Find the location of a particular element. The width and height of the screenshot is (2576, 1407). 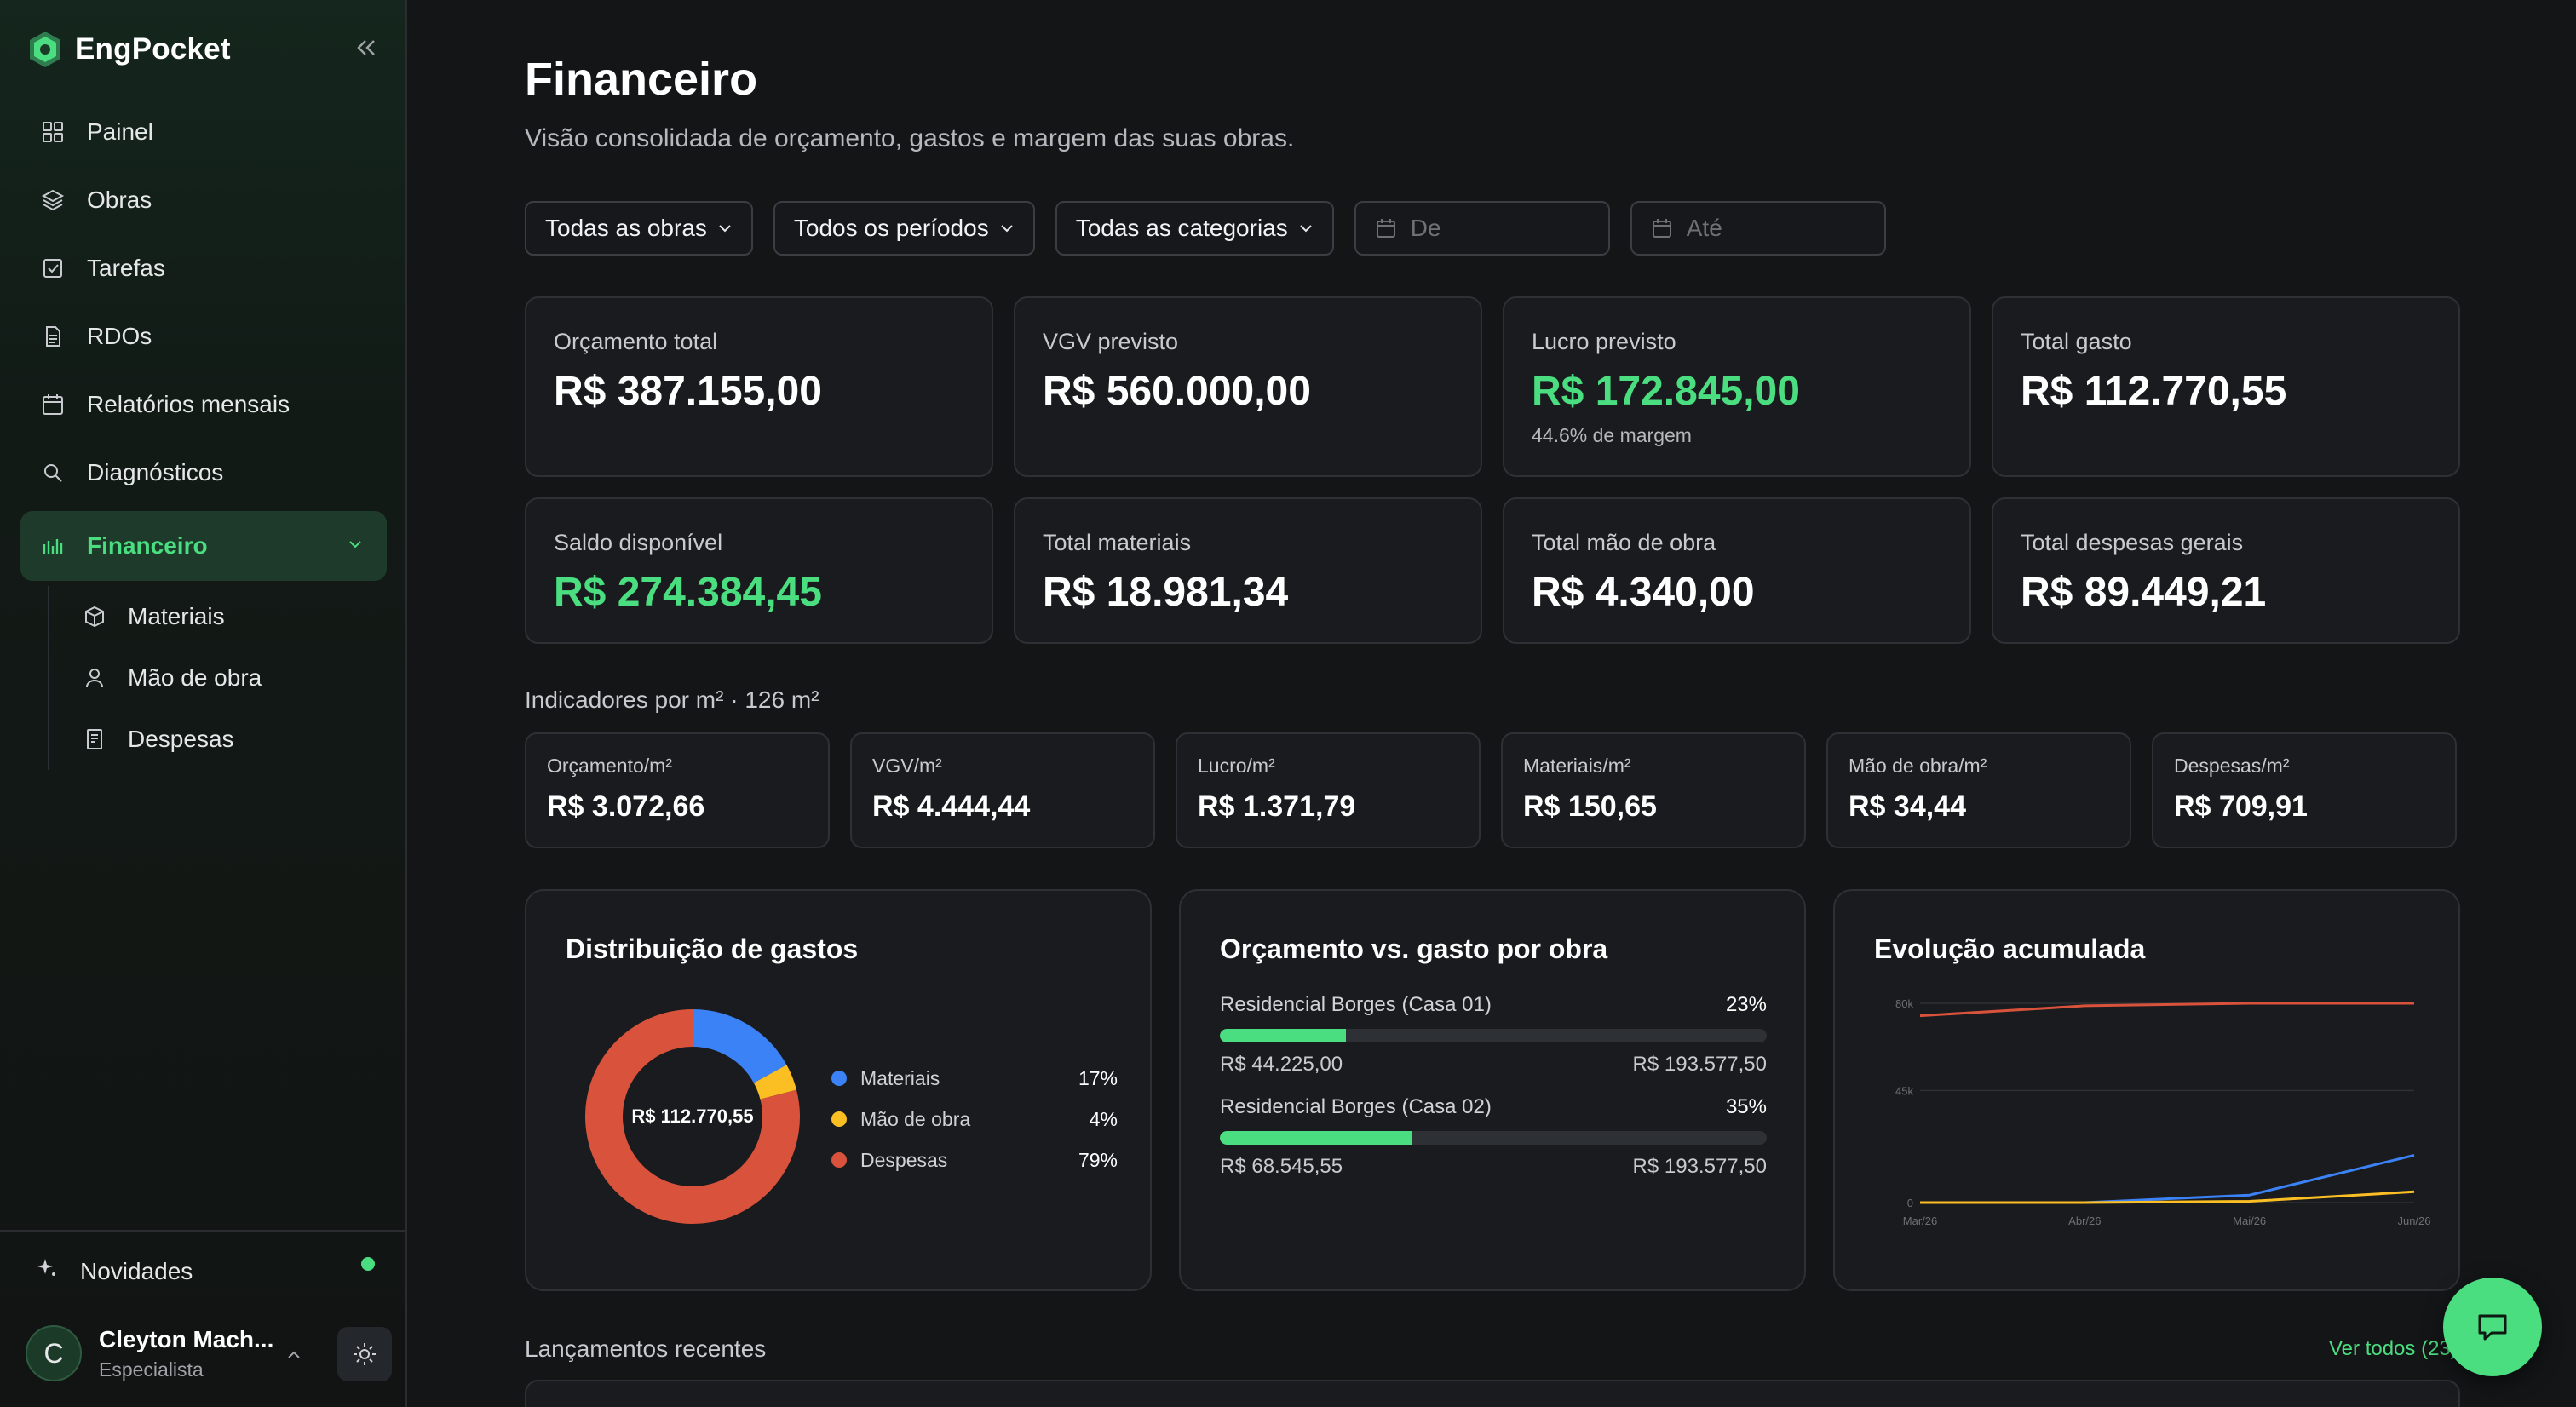

sidebar-item-painel: Painel is located at coordinates (204, 132).